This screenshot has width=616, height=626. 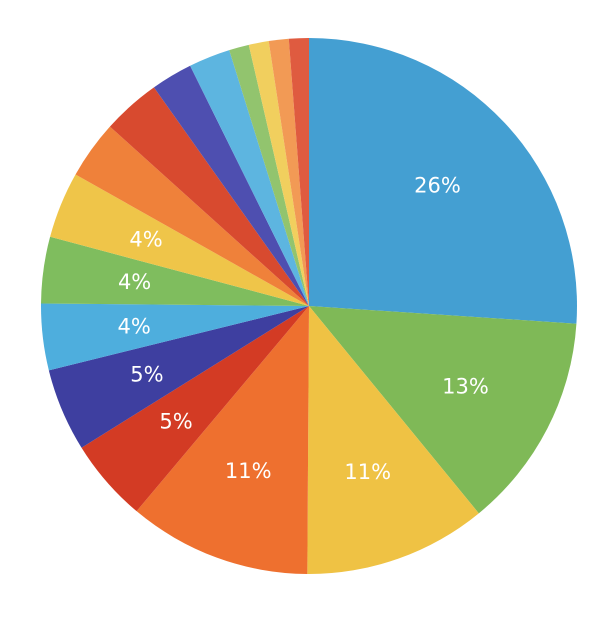 I want to click on slice-label-9: 4%, so click(x=145, y=240).